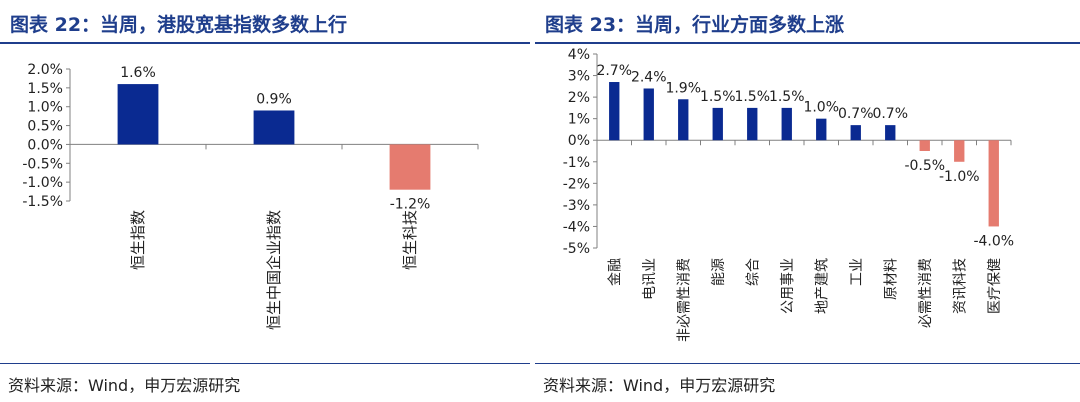 This screenshot has height=402, width=1080. I want to click on left-chart-y-tick-label: 1.0%, so click(45, 108).